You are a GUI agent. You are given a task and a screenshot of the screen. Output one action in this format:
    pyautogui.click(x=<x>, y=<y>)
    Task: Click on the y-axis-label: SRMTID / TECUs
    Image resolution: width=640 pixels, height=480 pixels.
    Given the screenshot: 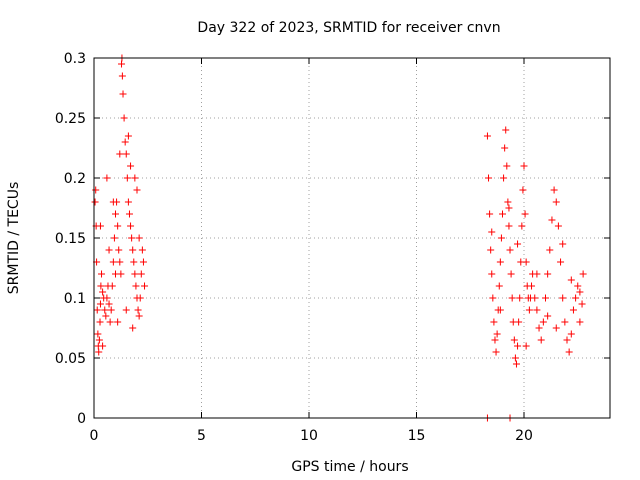 What is the action you would take?
    pyautogui.click(x=14, y=238)
    